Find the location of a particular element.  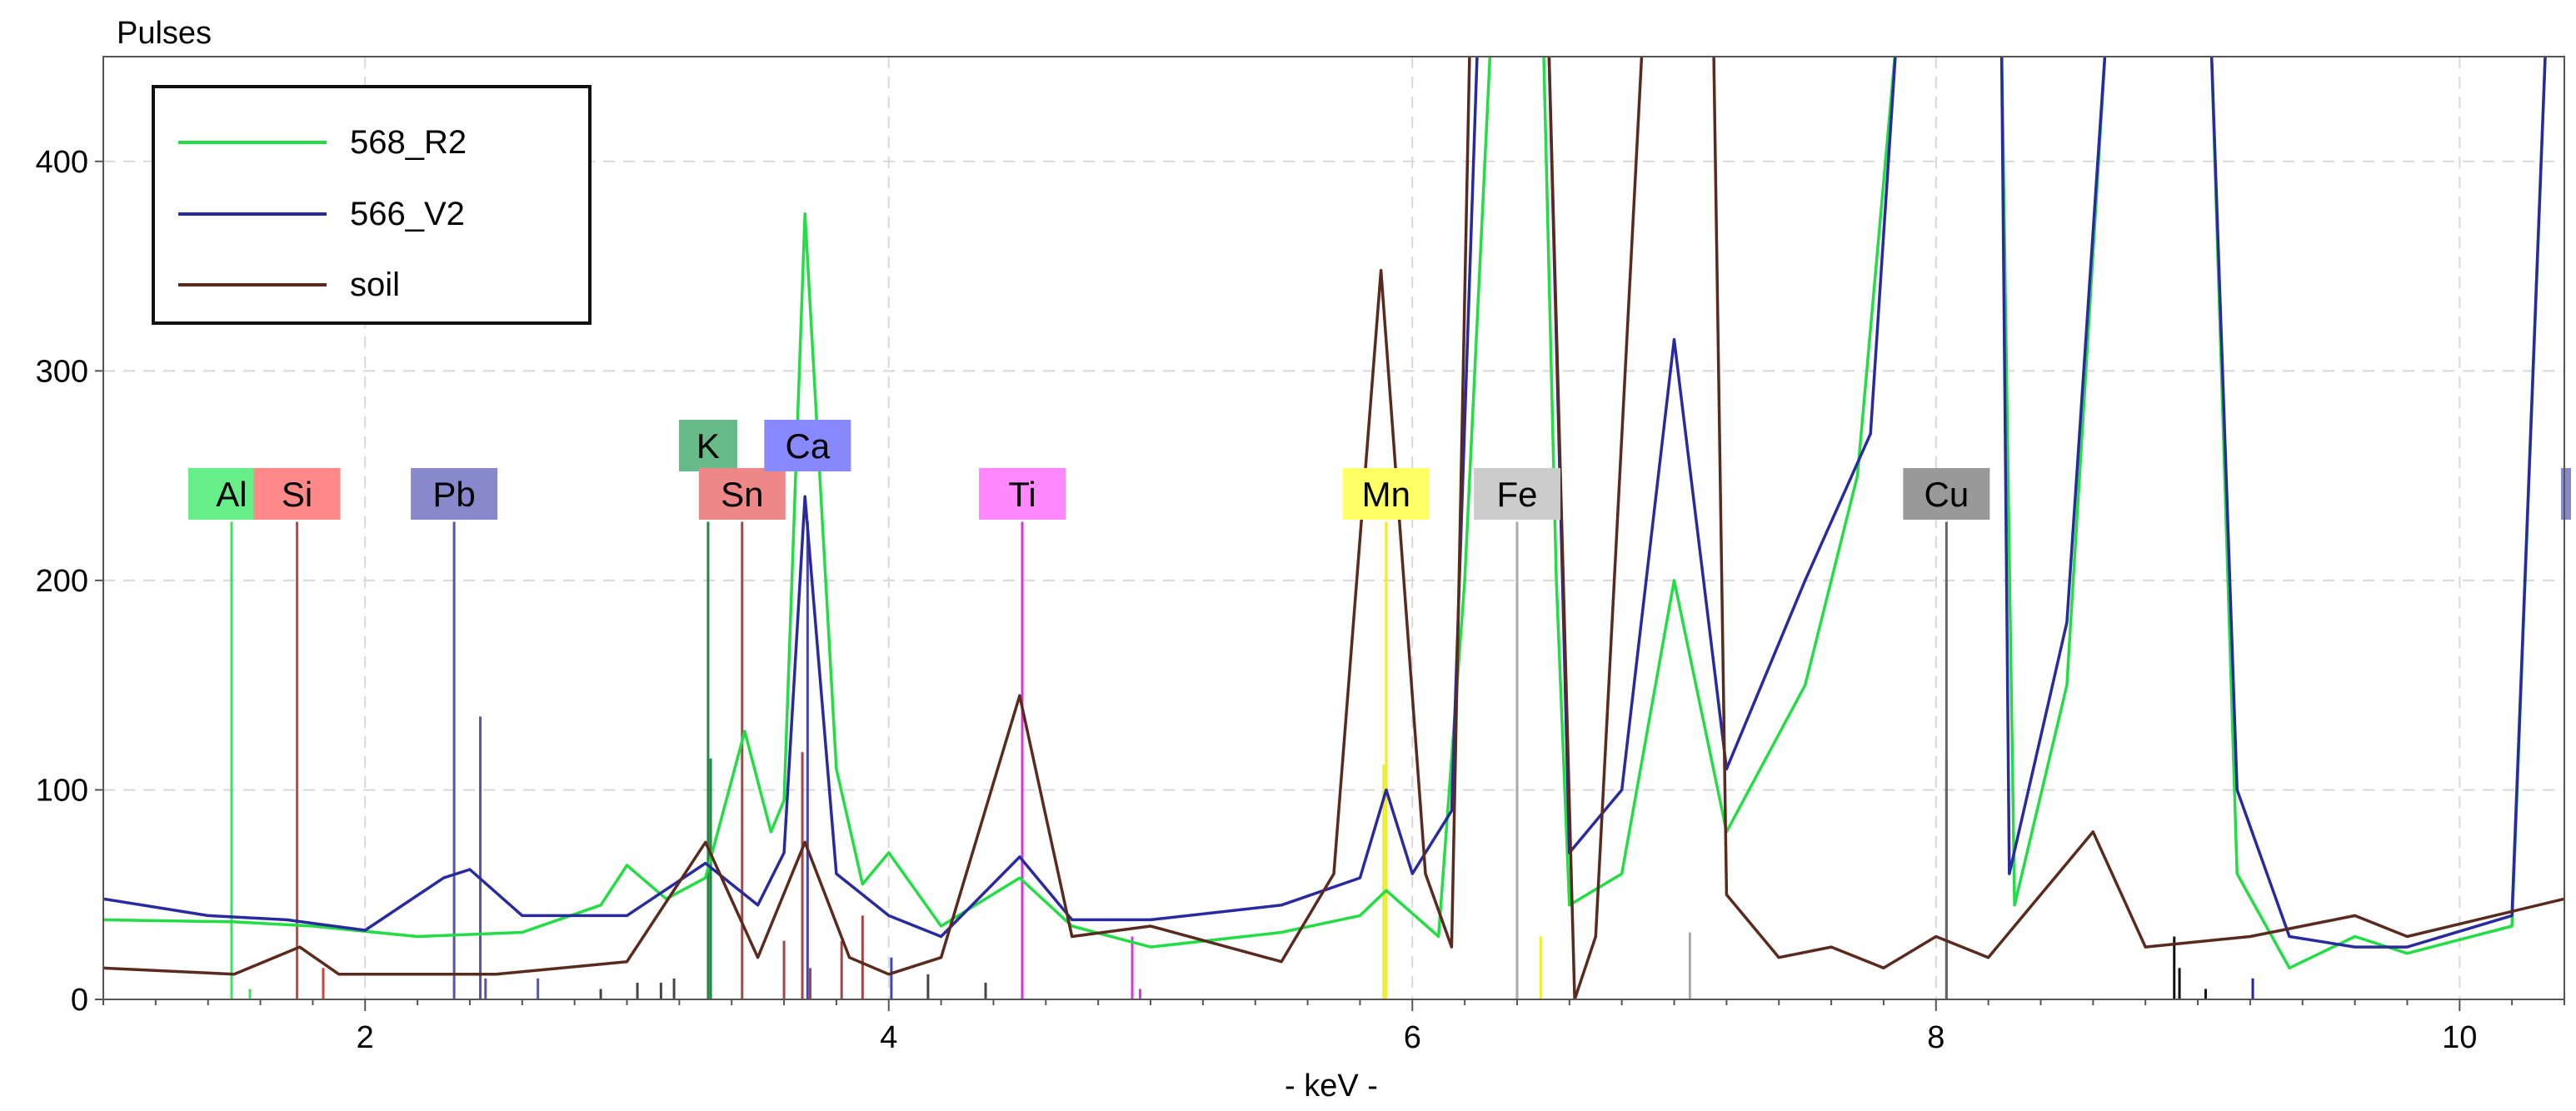

legend-label-566-v2: 566_V2 is located at coordinates (407, 214).